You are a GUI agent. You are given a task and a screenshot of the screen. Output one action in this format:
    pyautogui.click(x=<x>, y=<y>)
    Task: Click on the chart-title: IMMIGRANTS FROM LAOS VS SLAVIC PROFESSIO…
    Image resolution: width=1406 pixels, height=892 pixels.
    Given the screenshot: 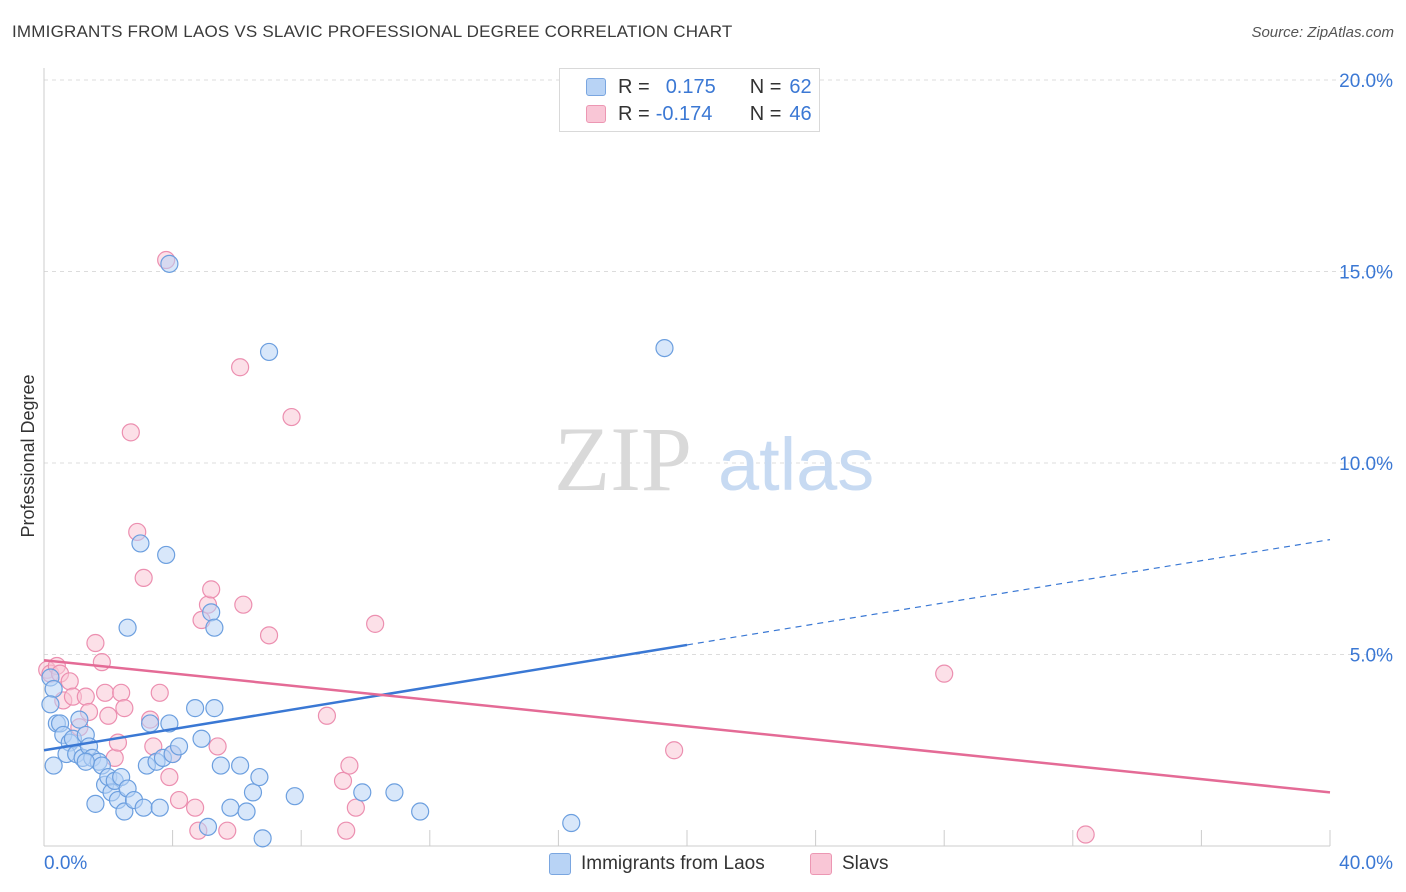 What is the action you would take?
    pyautogui.click(x=372, y=31)
    